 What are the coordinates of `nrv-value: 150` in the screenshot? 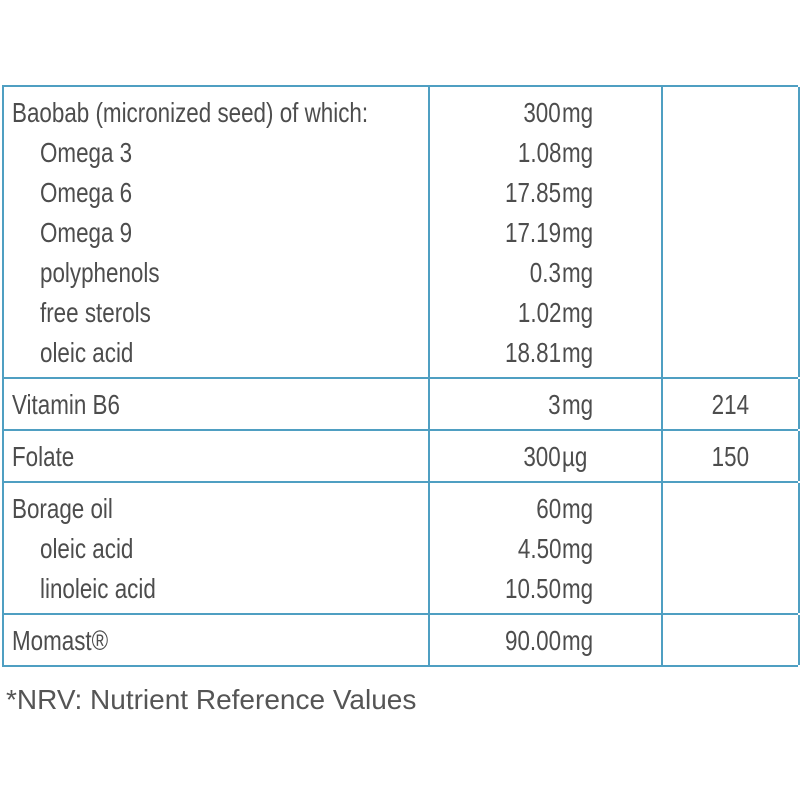 It's located at (730, 456).